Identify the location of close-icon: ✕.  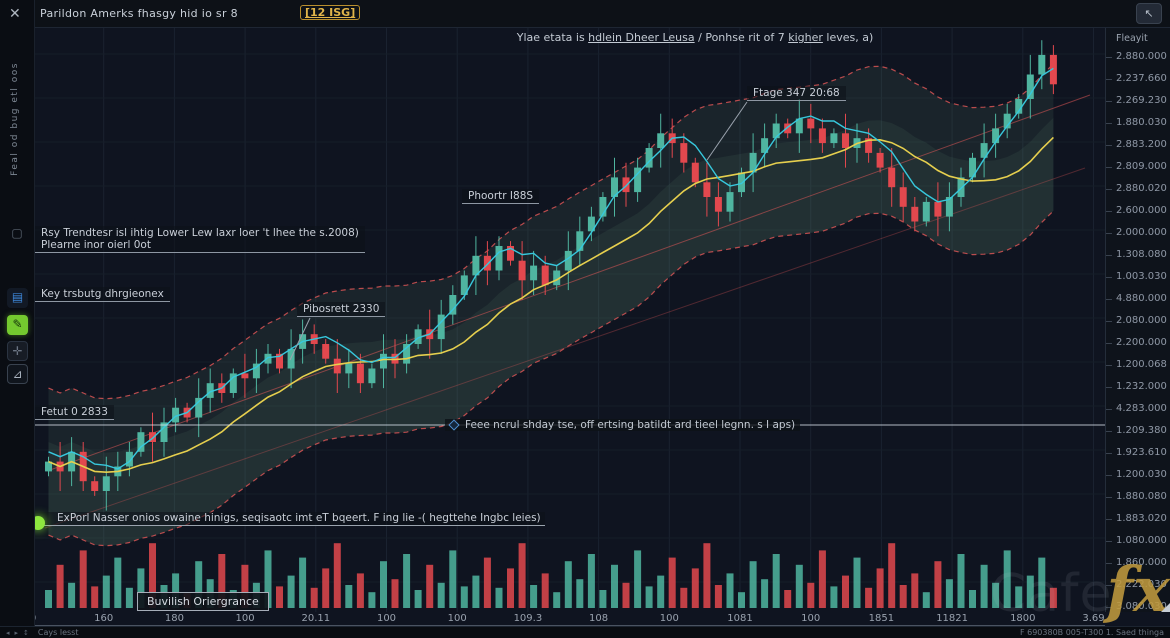
(15, 14).